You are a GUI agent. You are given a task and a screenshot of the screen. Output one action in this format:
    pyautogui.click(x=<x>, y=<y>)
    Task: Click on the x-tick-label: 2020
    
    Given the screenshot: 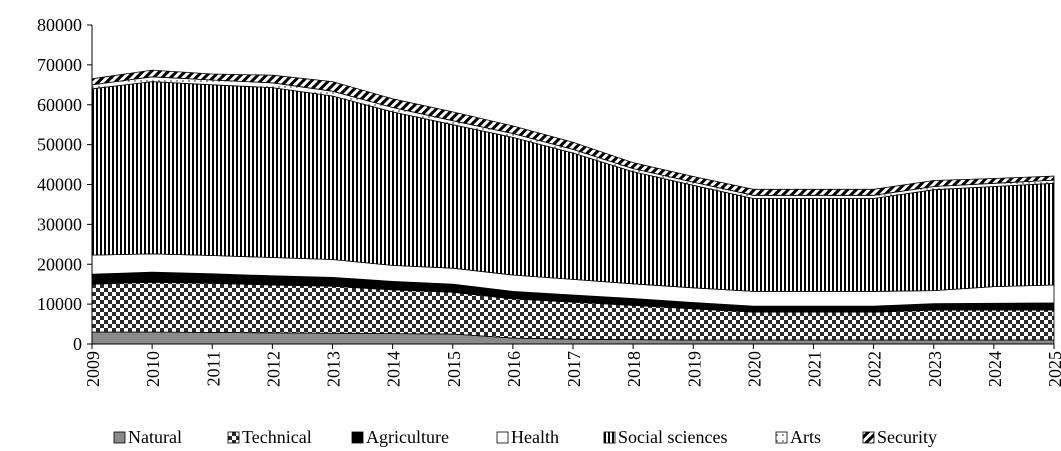 What is the action you would take?
    pyautogui.click(x=754, y=369)
    